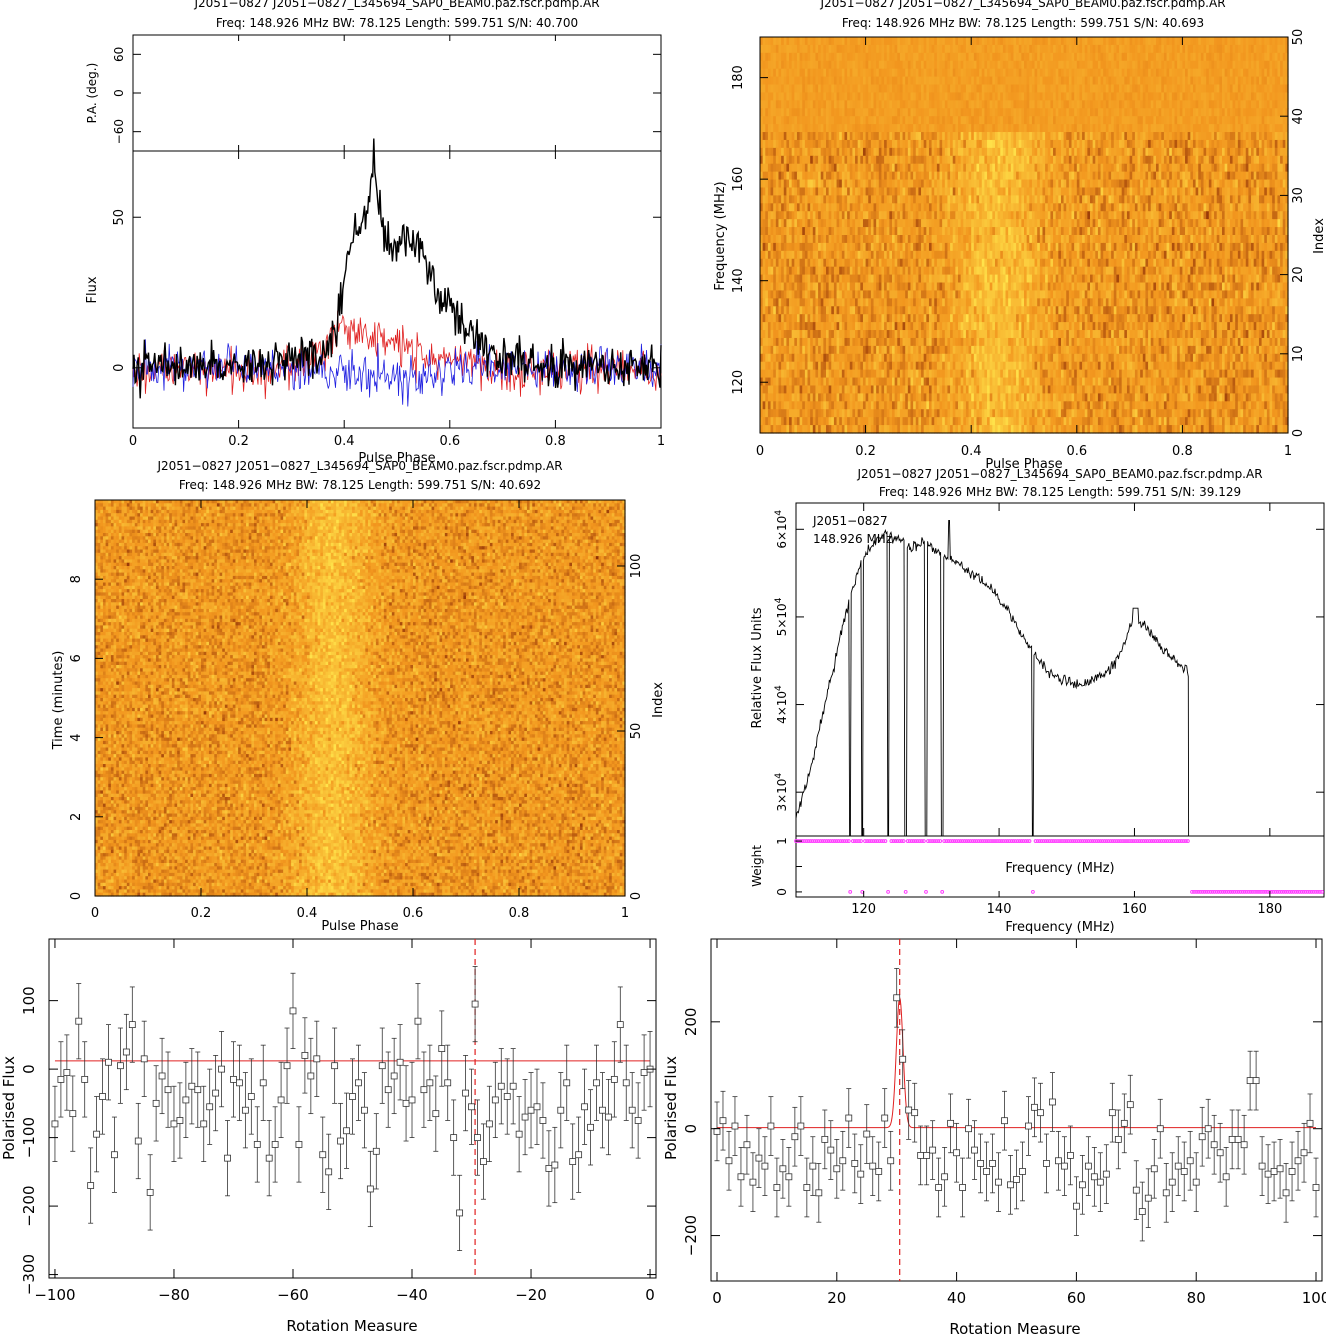 The height and width of the screenshot is (1339, 1326). Describe the element at coordinates (92, 93) in the screenshot. I see `pa-ylabel: P.A. (deg.)` at that location.